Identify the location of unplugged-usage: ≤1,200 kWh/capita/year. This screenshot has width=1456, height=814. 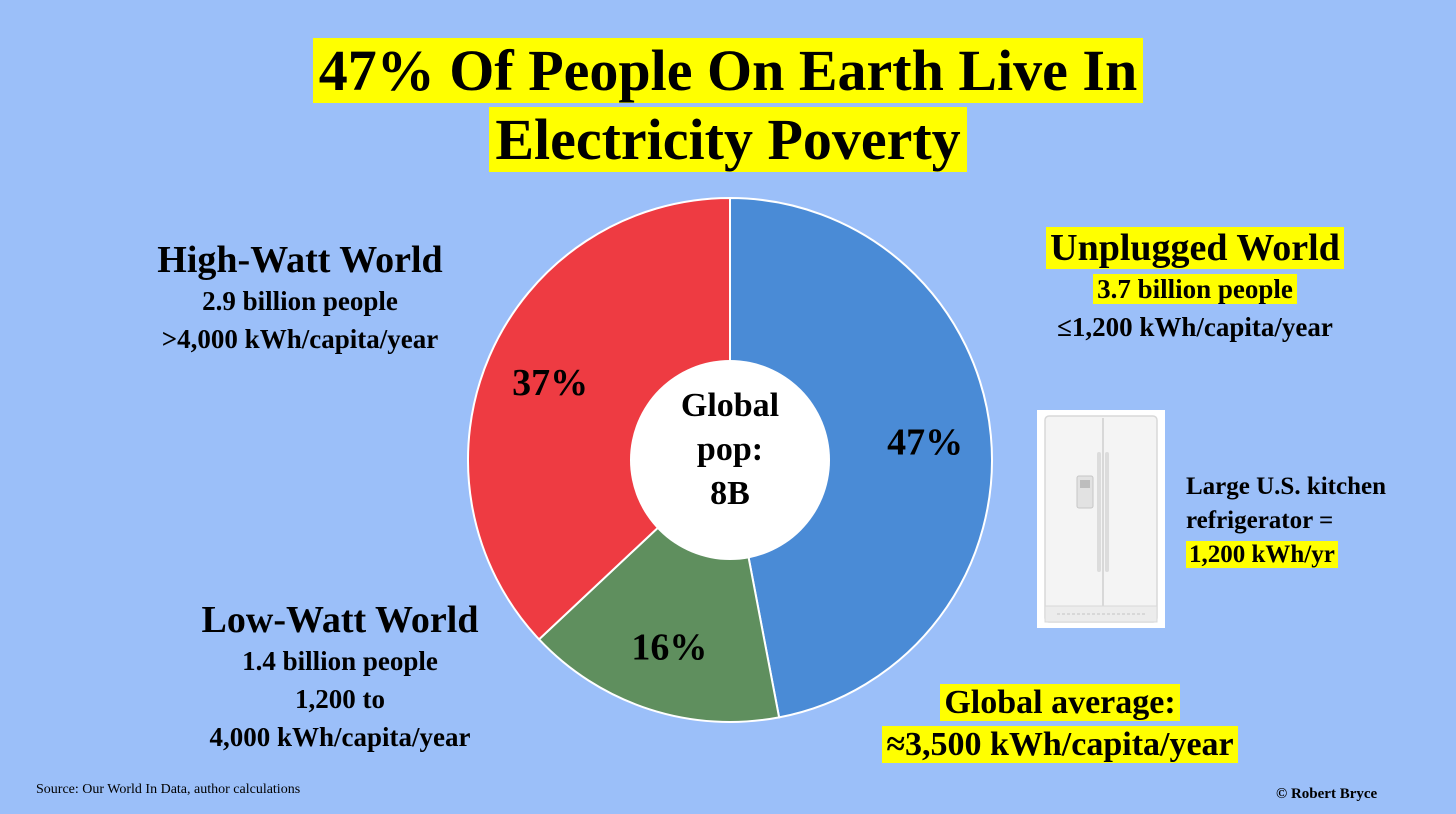
(1195, 327).